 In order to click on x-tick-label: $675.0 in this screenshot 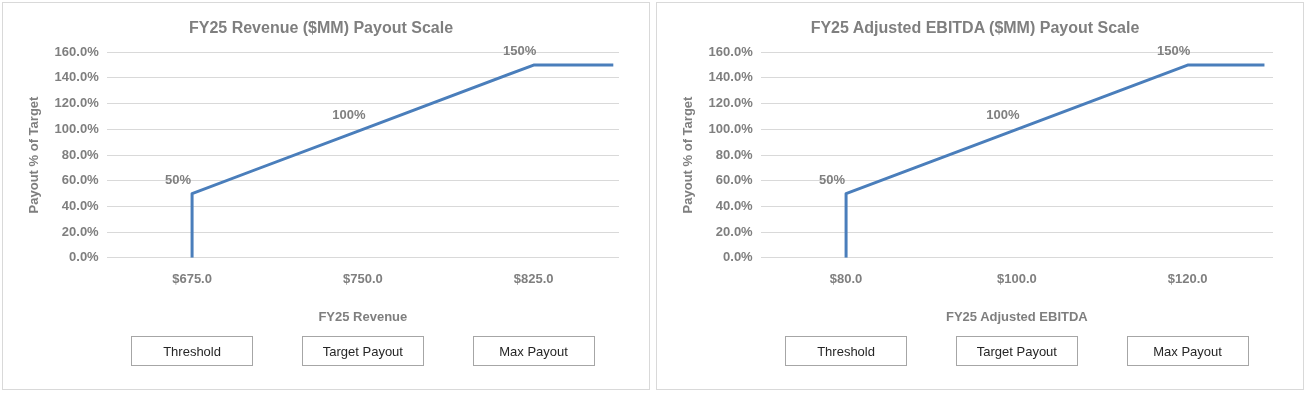, I will do `click(192, 279)`.